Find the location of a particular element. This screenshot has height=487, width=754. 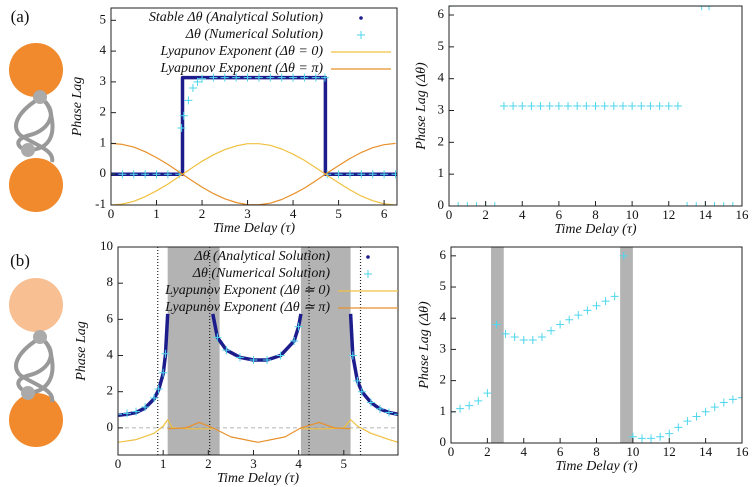

shaded-region is located at coordinates (626, 345).